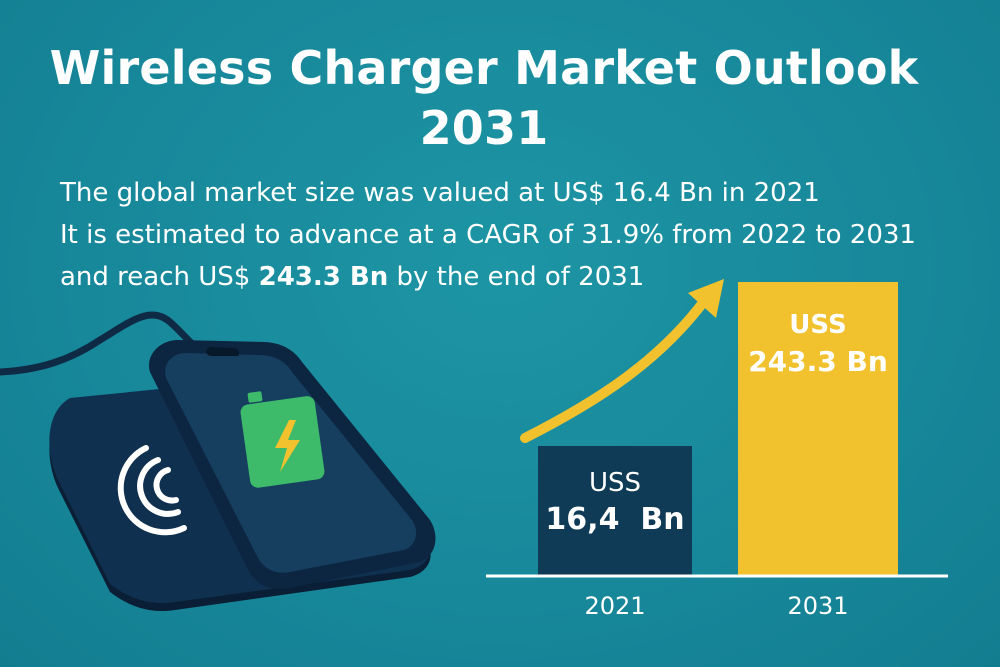 This screenshot has height=667, width=1000. Describe the element at coordinates (615, 519) in the screenshot. I see `bar-value-line-2: 16,4 Bn` at that location.